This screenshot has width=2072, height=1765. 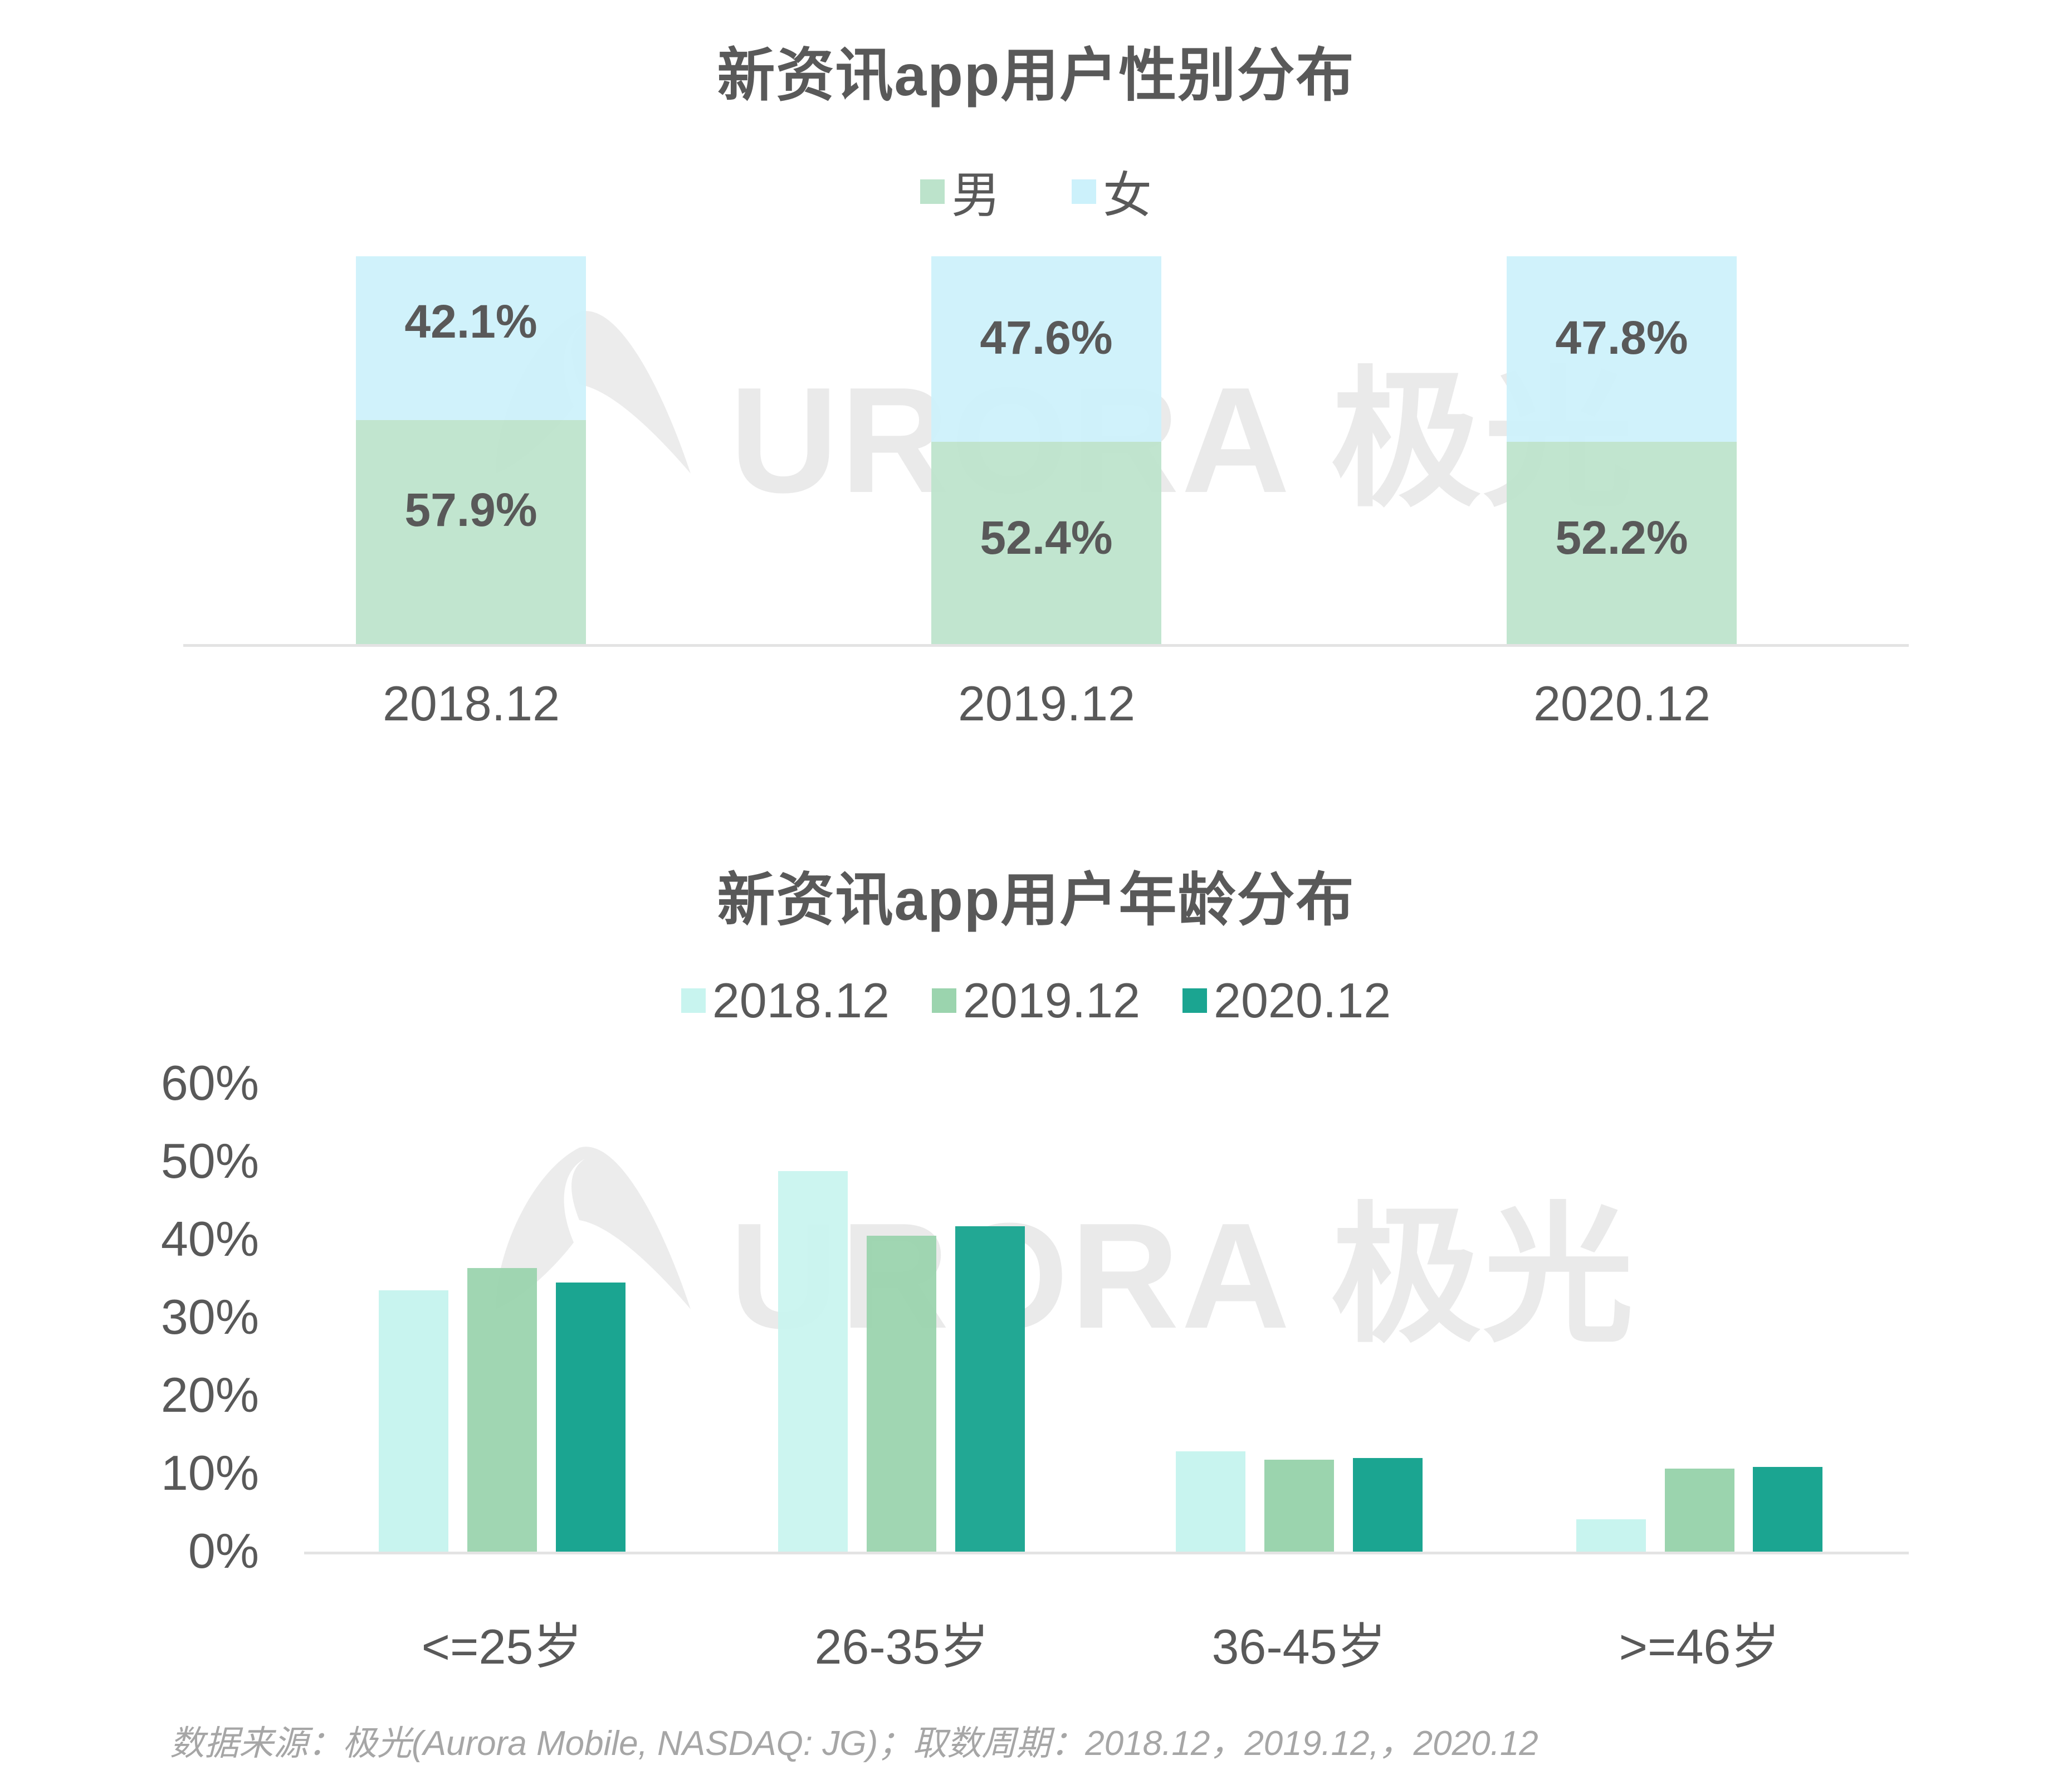 I want to click on bar-ge46-2018, so click(x=1611, y=1535).